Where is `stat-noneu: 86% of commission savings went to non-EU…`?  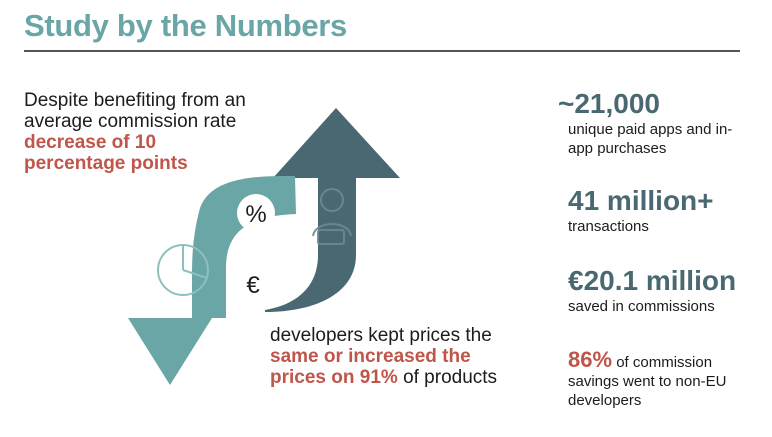 stat-noneu: 86% of commission savings went to non-EU… is located at coordinates (657, 378).